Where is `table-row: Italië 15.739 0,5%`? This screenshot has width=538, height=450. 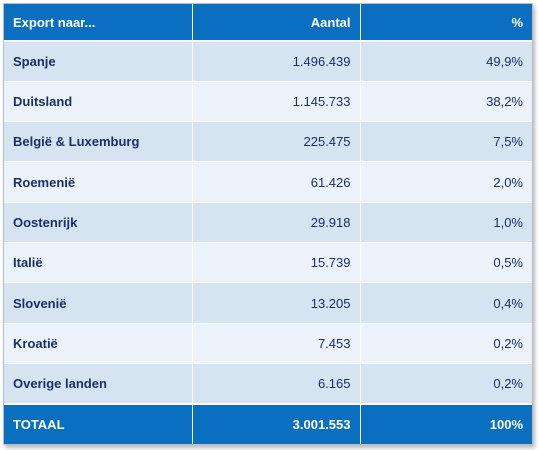 table-row: Italië 15.739 0,5% is located at coordinates (268, 263).